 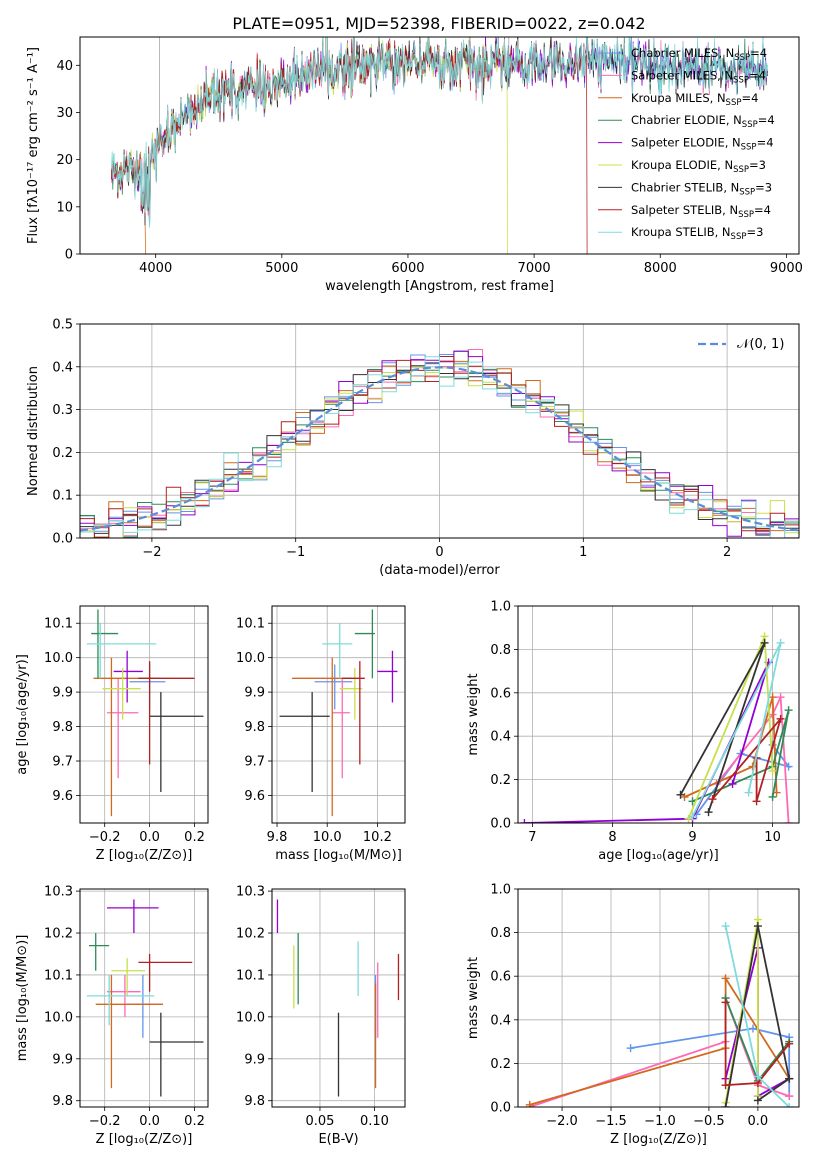 I want to click on y-axis-label: Flux [fλ10⁻¹⁷ erg cm⁻² s⁻¹ A⁻¹], so click(x=33, y=145).